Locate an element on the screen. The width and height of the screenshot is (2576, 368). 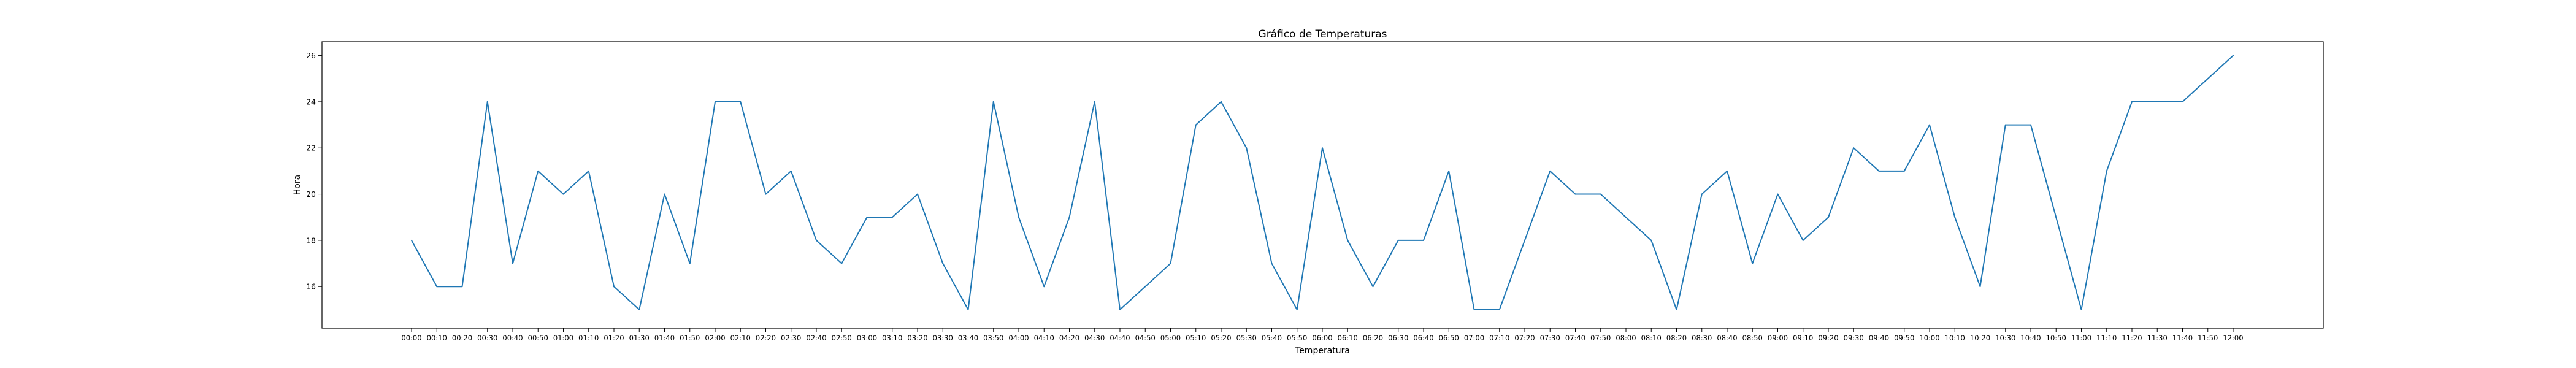
x-tick-label: 04:40 is located at coordinates (1120, 338).